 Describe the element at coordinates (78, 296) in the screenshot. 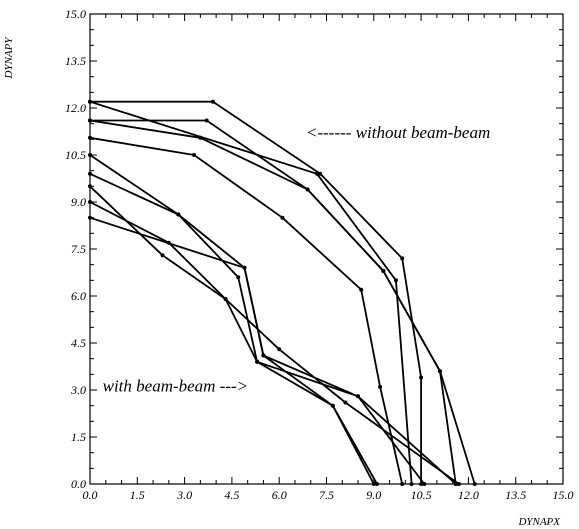

I see `y-tick-label: 6.0` at that location.